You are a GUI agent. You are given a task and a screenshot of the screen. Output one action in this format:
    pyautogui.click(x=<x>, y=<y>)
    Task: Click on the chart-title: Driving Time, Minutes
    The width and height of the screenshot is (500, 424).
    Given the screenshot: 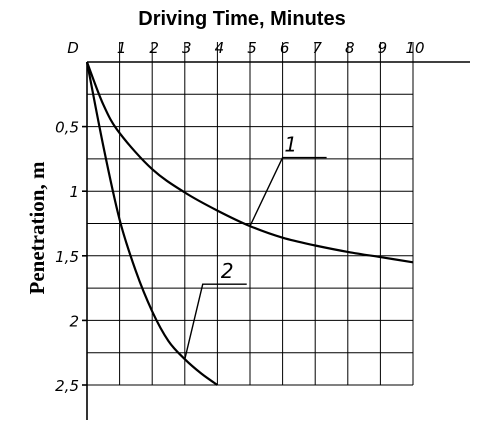 What is the action you would take?
    pyautogui.click(x=241, y=19)
    